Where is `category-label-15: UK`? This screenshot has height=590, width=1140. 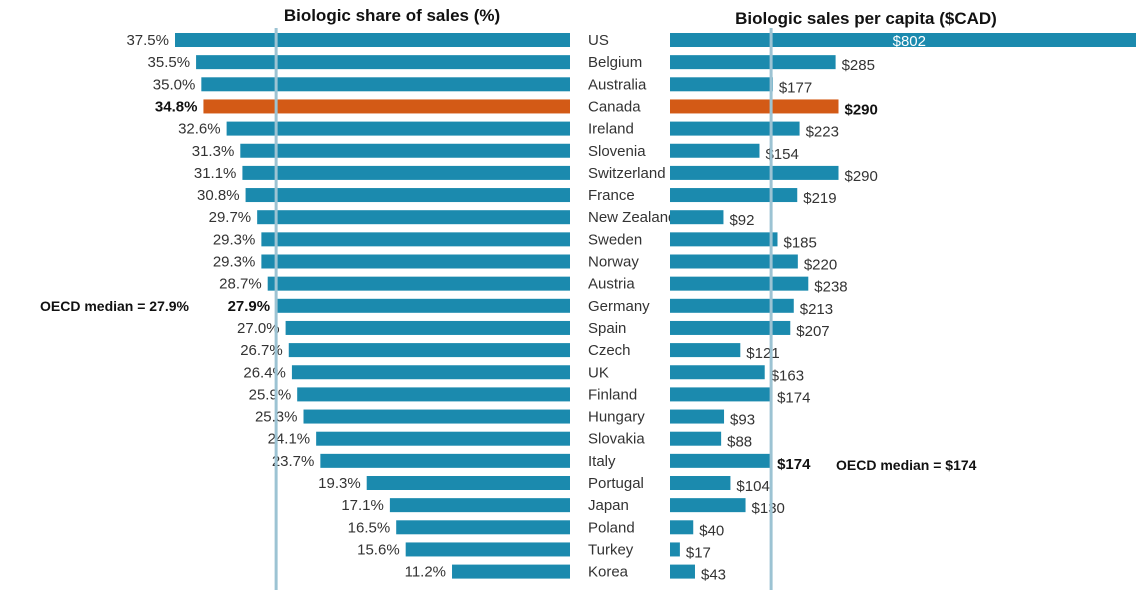
category-label-15: UK is located at coordinates (598, 372).